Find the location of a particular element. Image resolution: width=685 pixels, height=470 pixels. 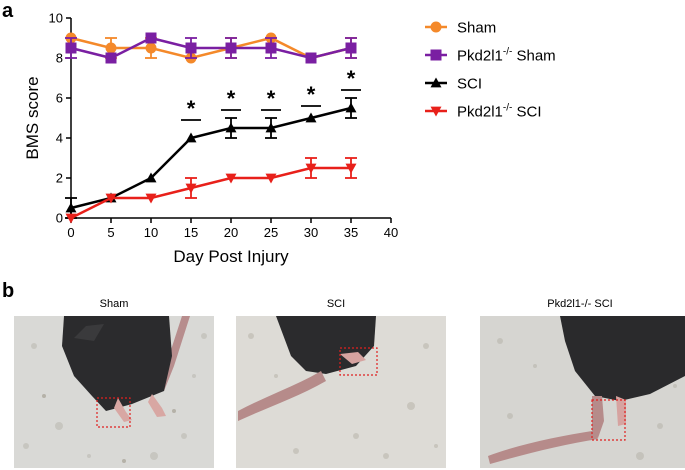

y-tick-label: 8 is located at coordinates (59, 58).